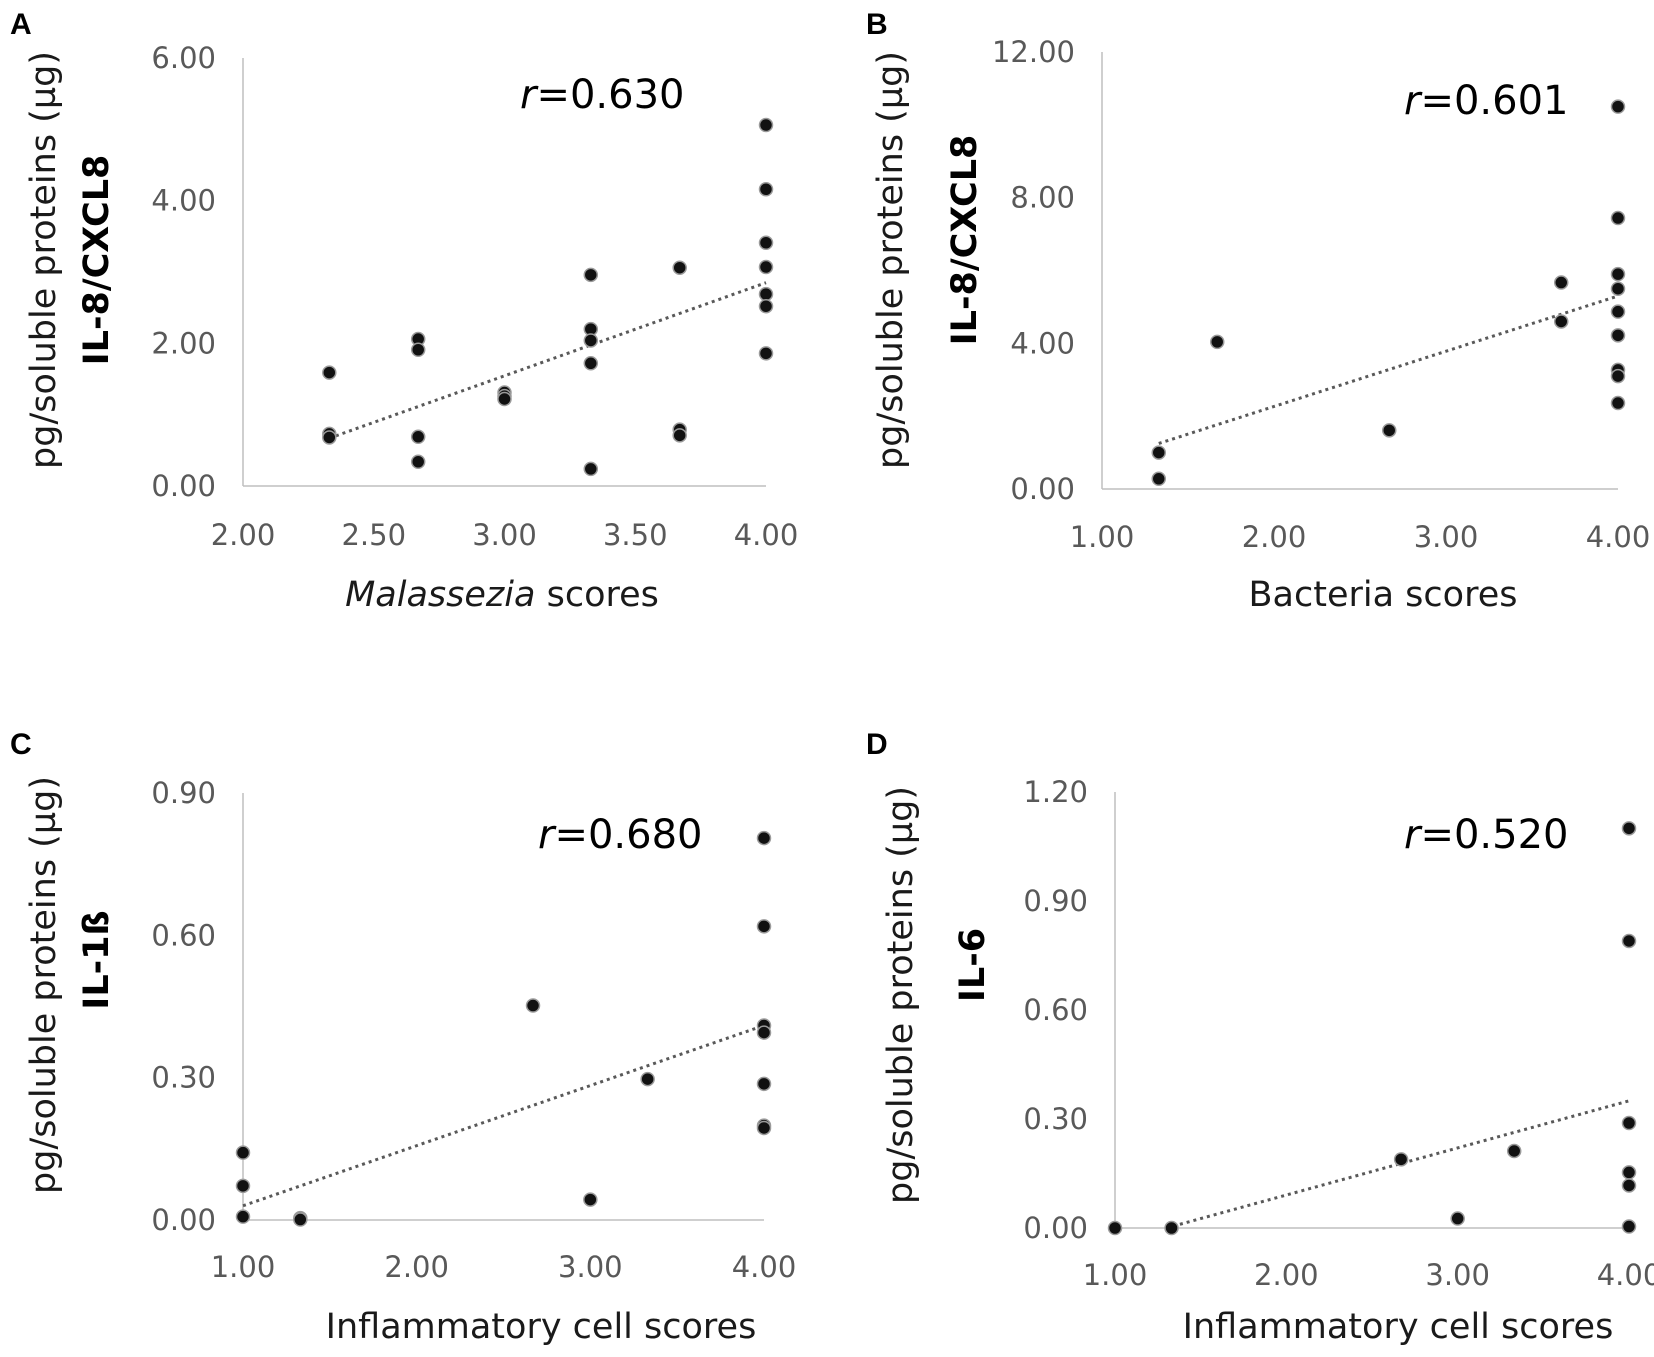 This screenshot has width=1654, height=1357. I want to click on panel-b-ylabel: pg/soluble proteins (µg), so click(891, 260).